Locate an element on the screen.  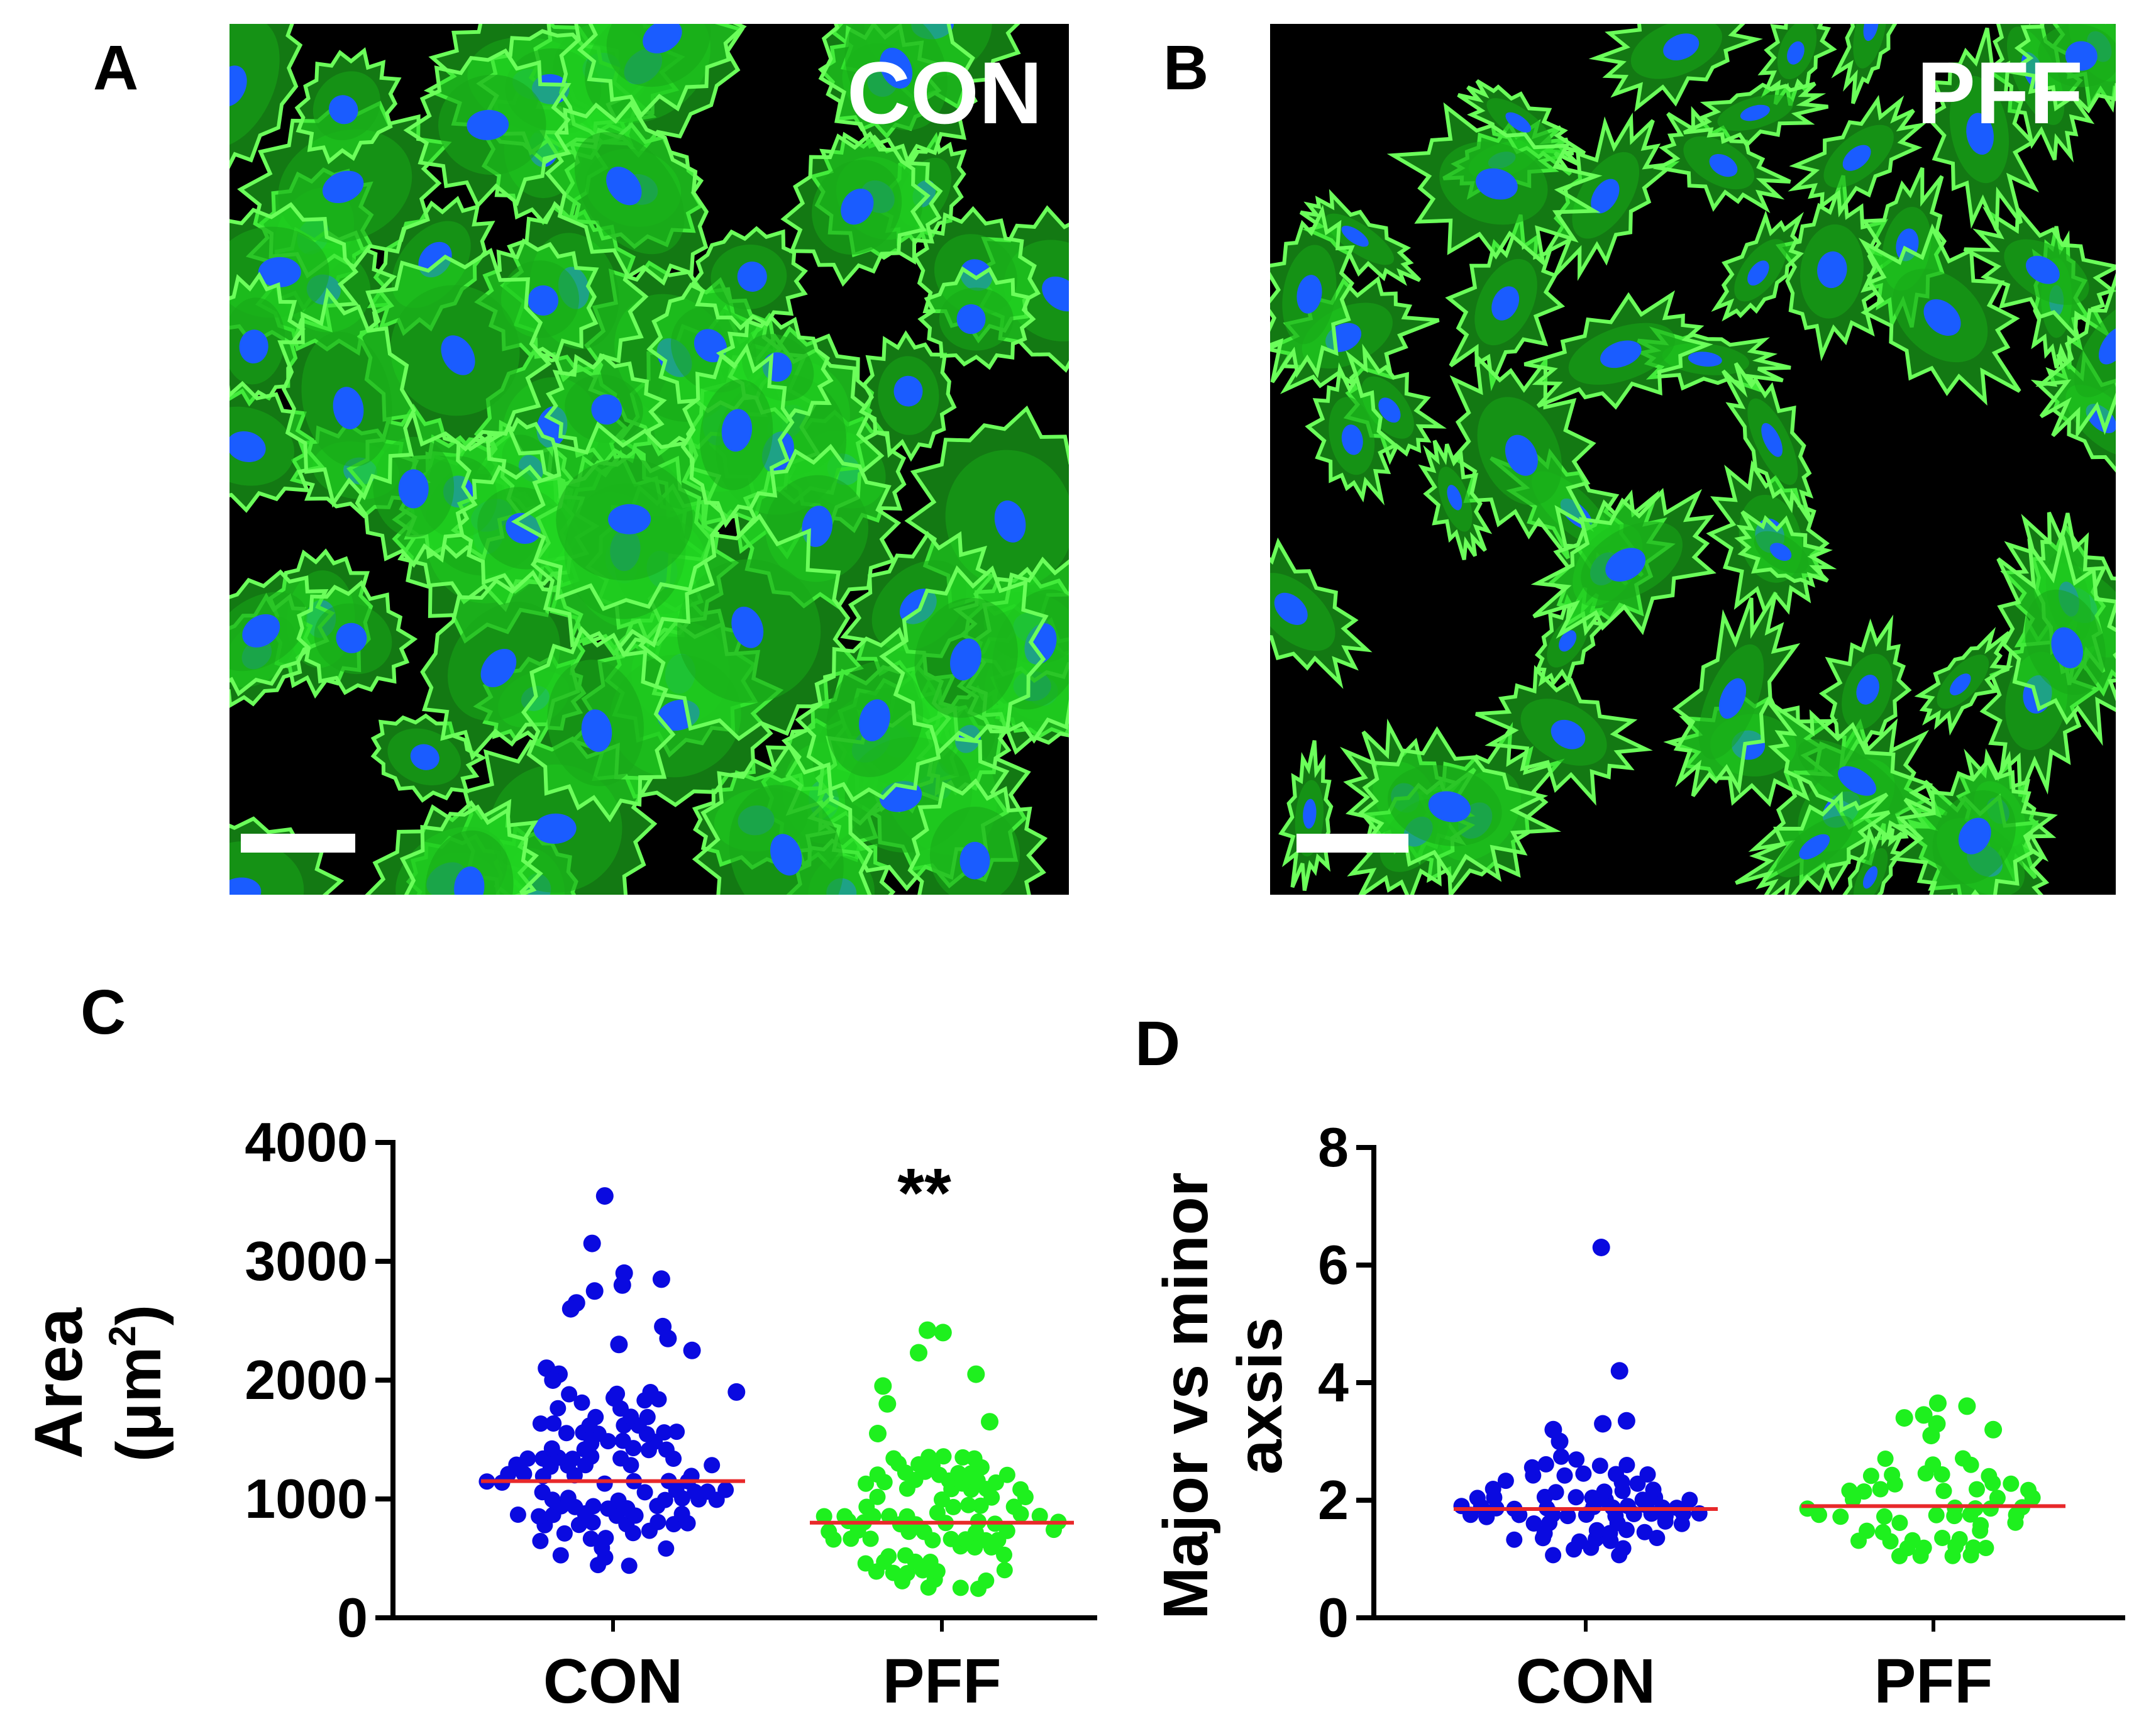
y-axis-label: Area is located at coordinates (58, 1383).